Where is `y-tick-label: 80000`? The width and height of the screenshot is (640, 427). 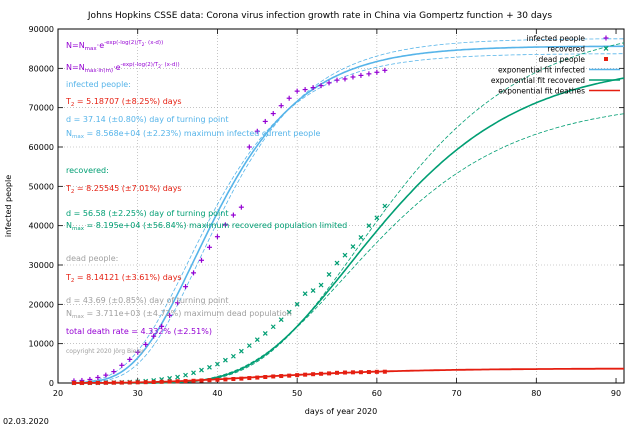 y-tick-label: 80000 is located at coordinates (41, 68).